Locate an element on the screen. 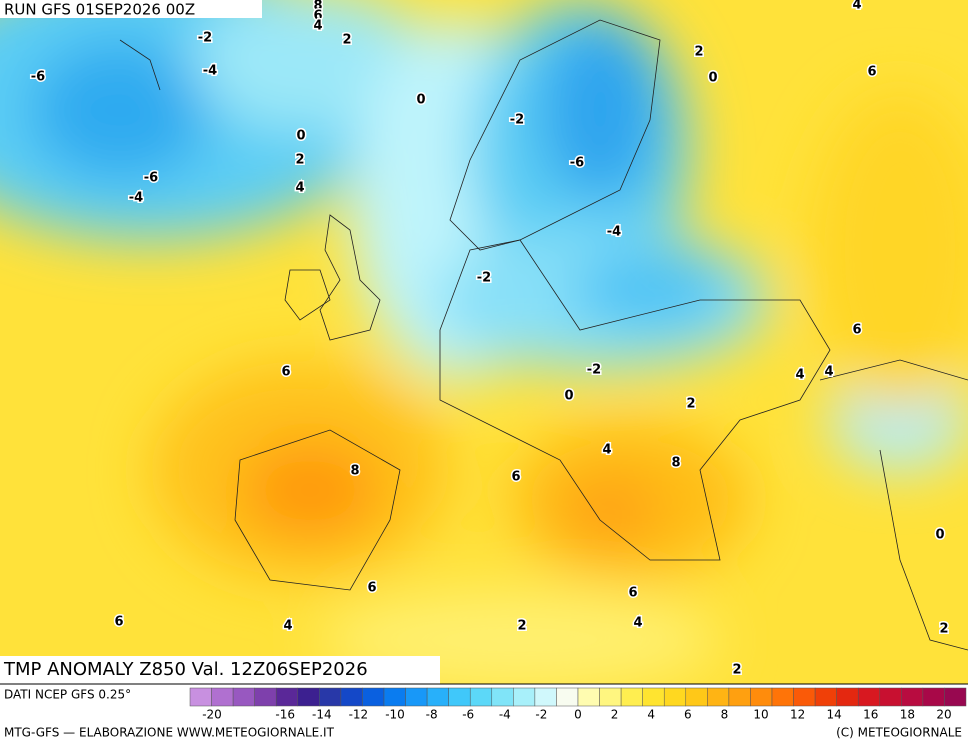 This screenshot has height=745, width=968. colorbar-tick-label: -10 is located at coordinates (395, 715).